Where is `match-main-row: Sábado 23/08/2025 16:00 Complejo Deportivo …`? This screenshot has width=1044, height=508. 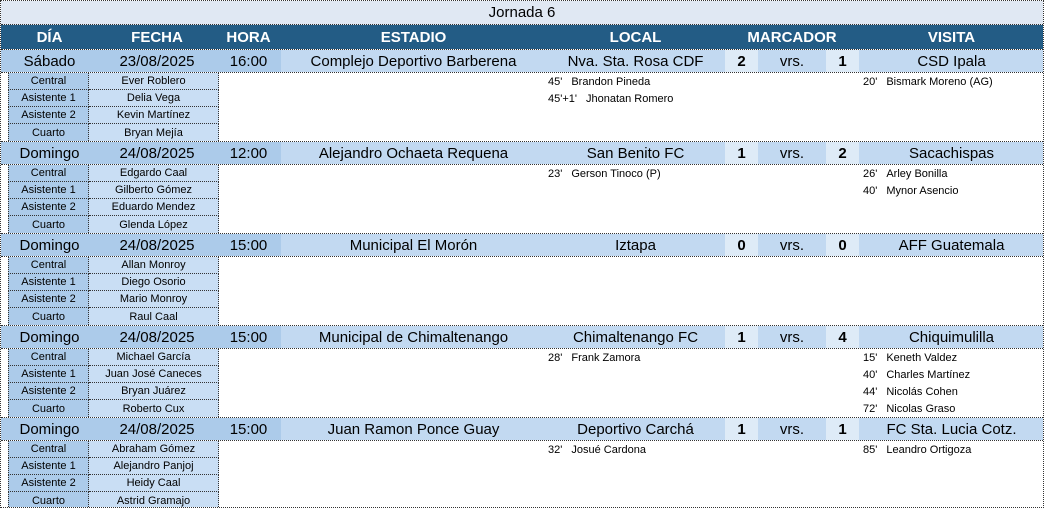
match-main-row: Sábado 23/08/2025 16:00 Complejo Deportivo … is located at coordinates (522, 61).